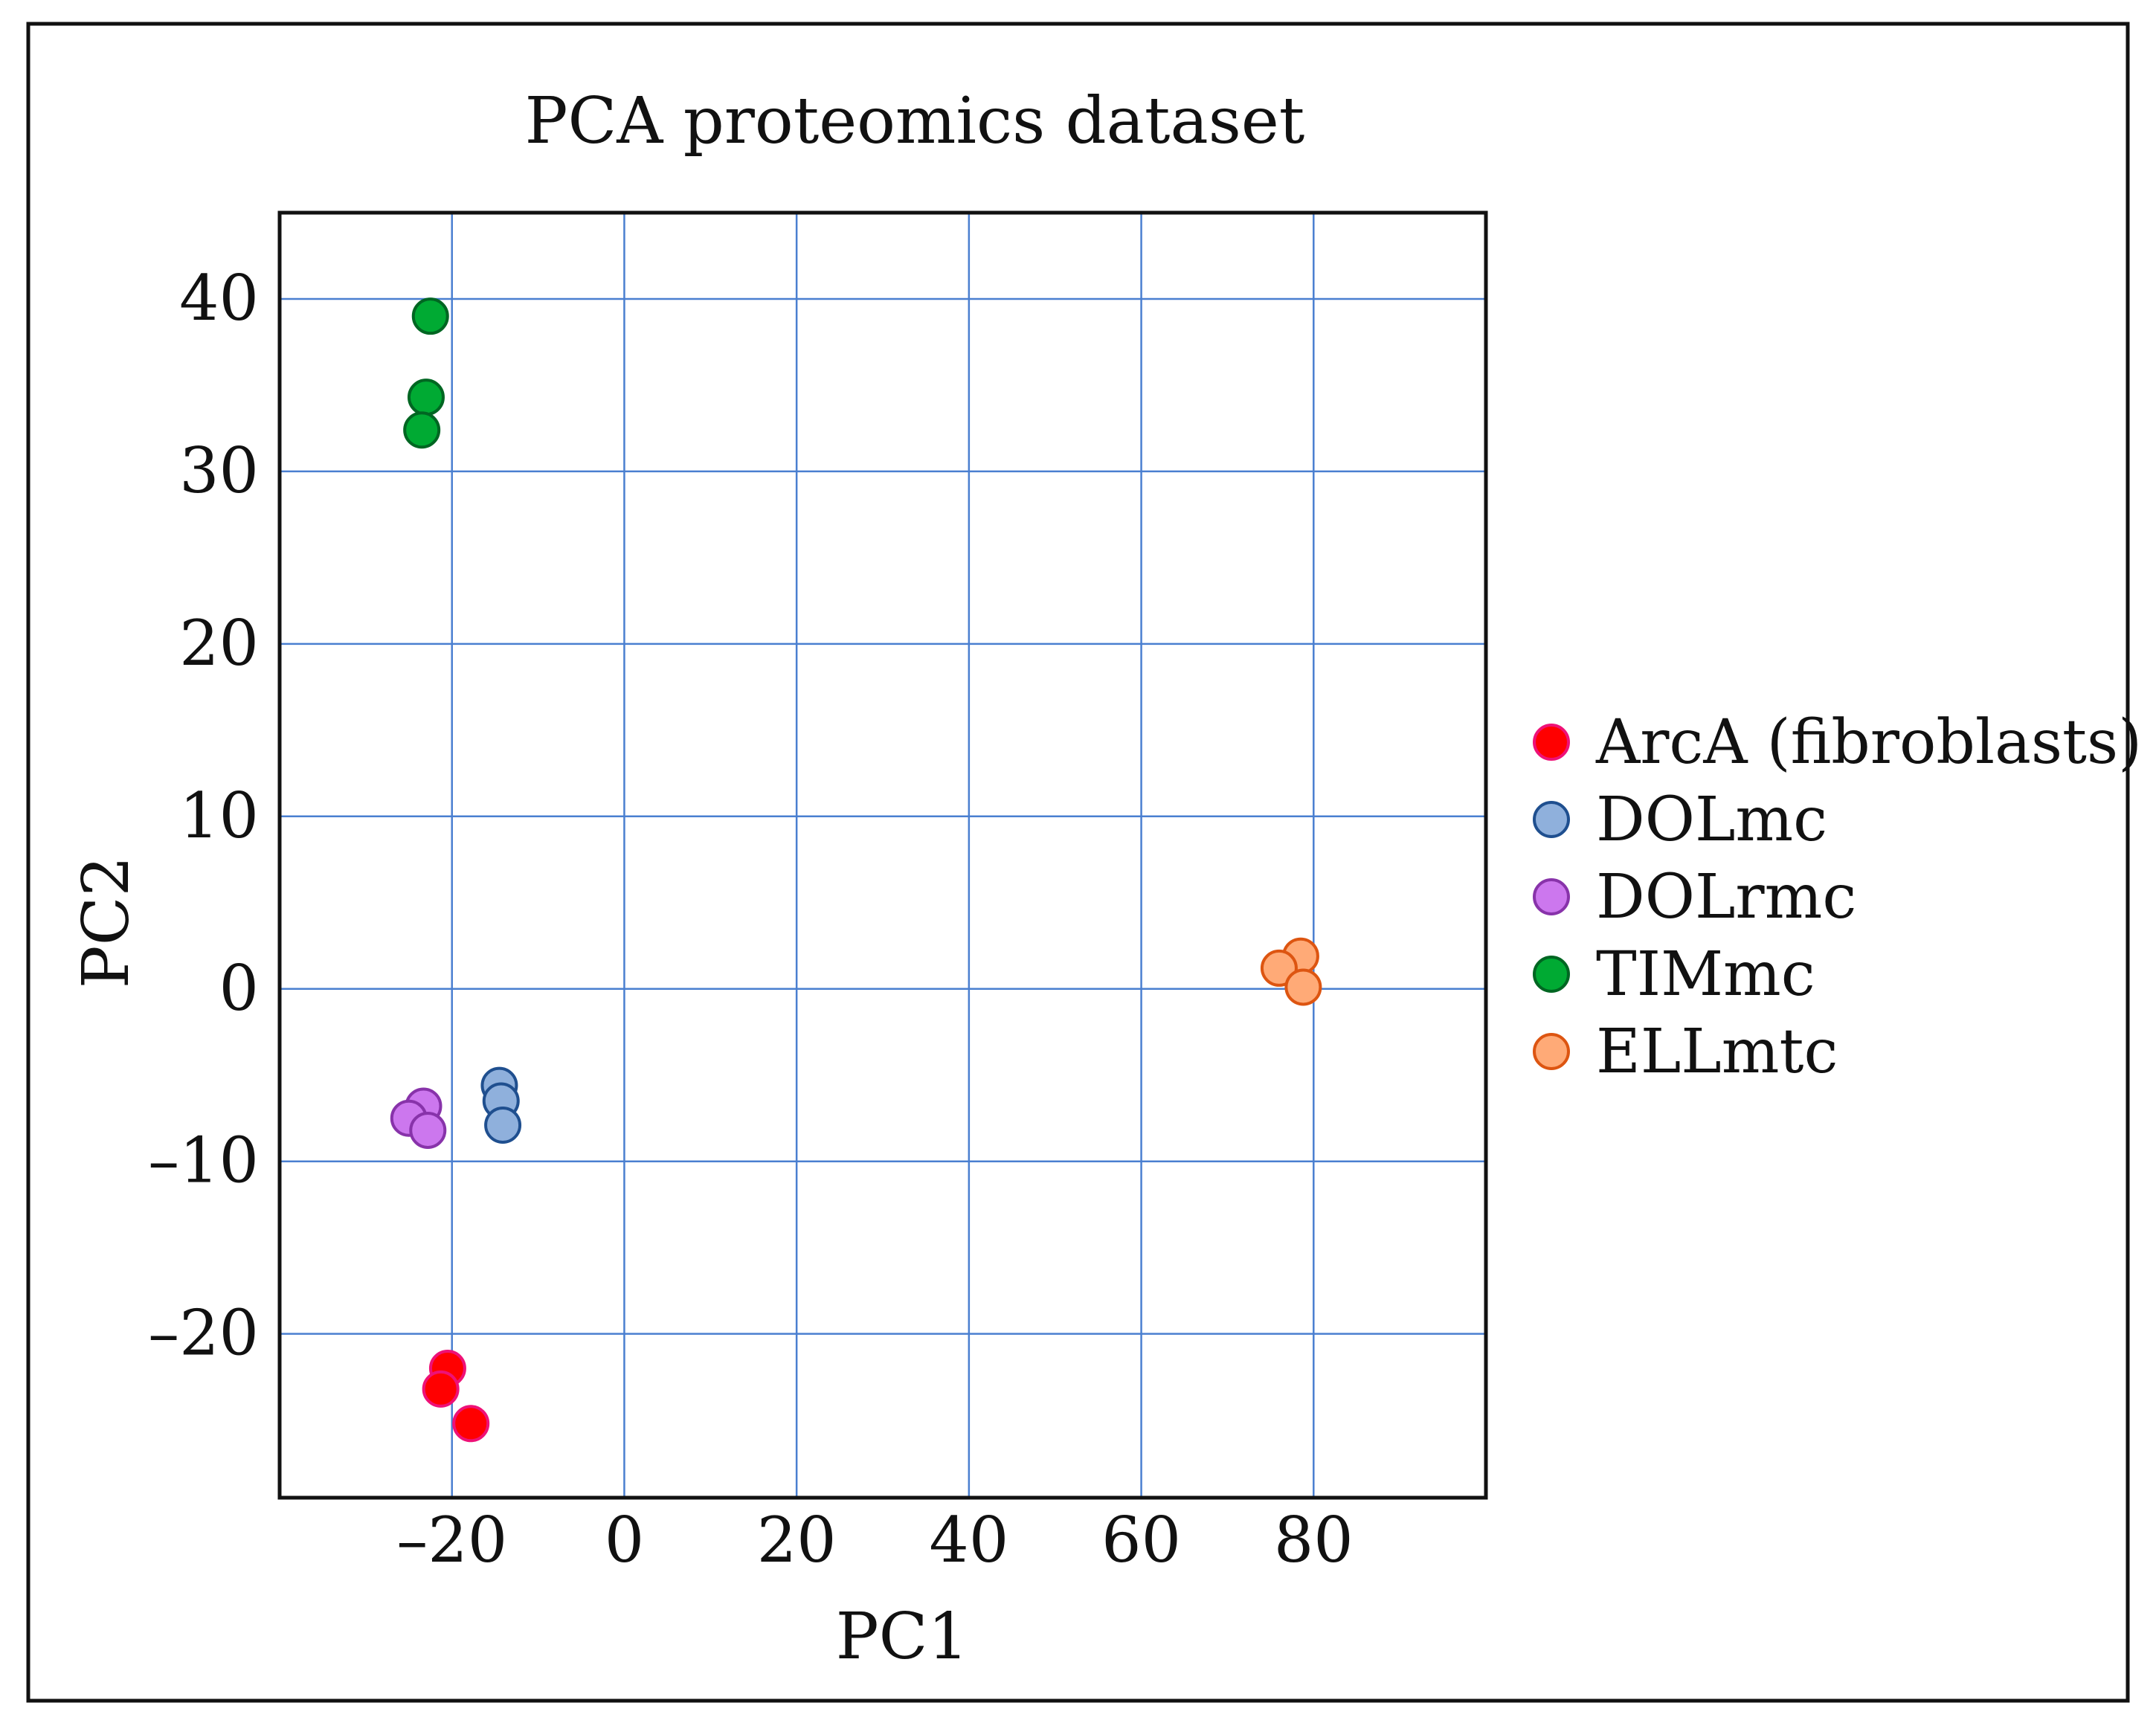 Image resolution: width=2156 pixels, height=1726 pixels. I want to click on y-axis-label: PC2, so click(106, 922).